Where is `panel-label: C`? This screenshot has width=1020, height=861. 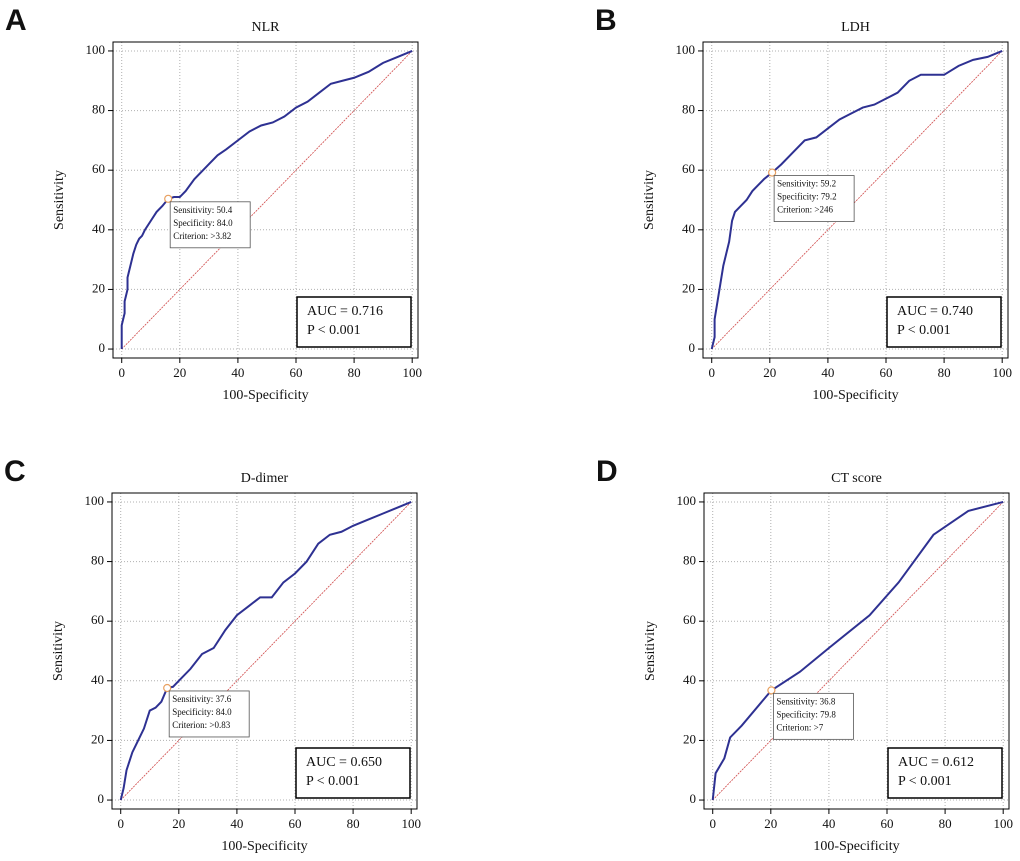
panel-label: C is located at coordinates (15, 471).